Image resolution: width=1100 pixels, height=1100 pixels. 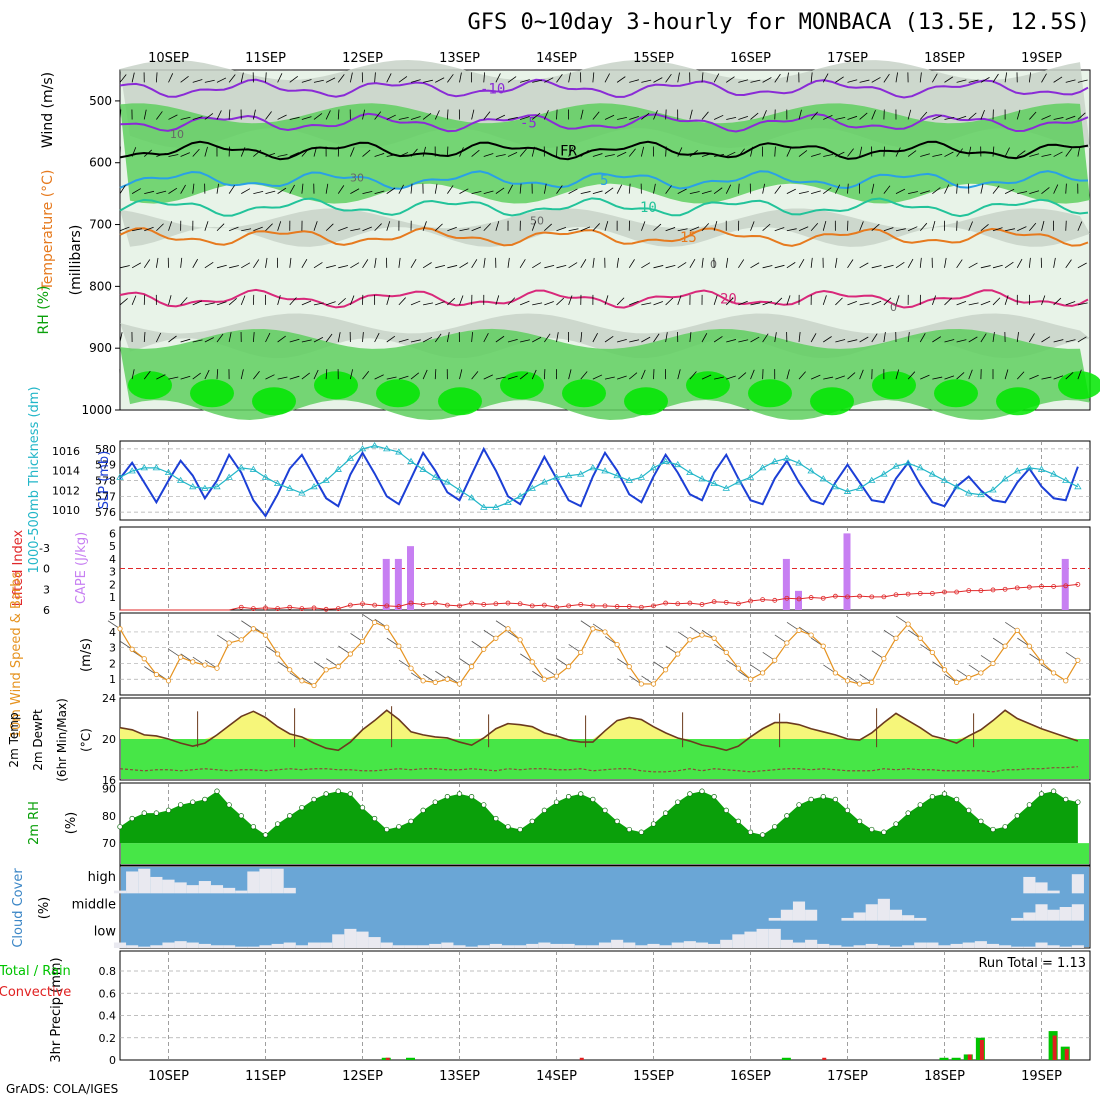 I want to click on y-axis-label: 10m Wind Speed & Barbs, so click(x=16, y=655).